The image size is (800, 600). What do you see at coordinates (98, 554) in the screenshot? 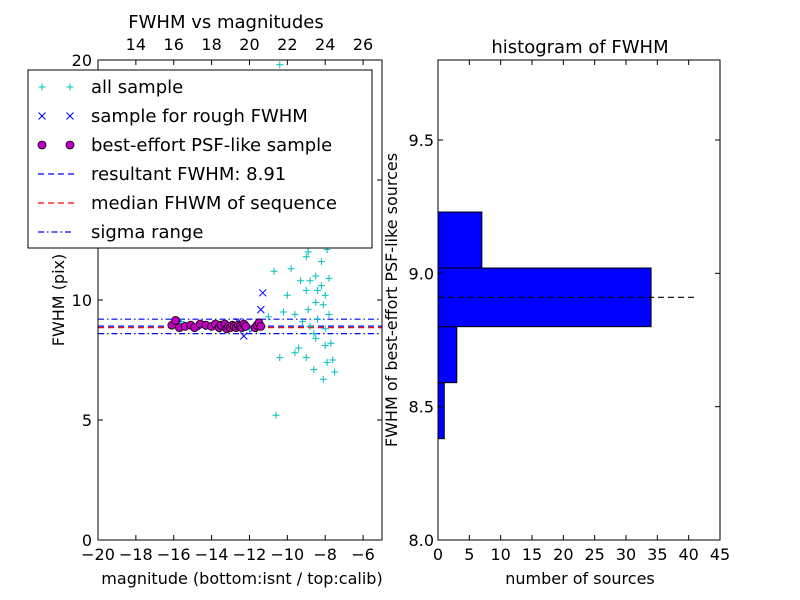
I see `x-tick-label: −20` at bounding box center [98, 554].